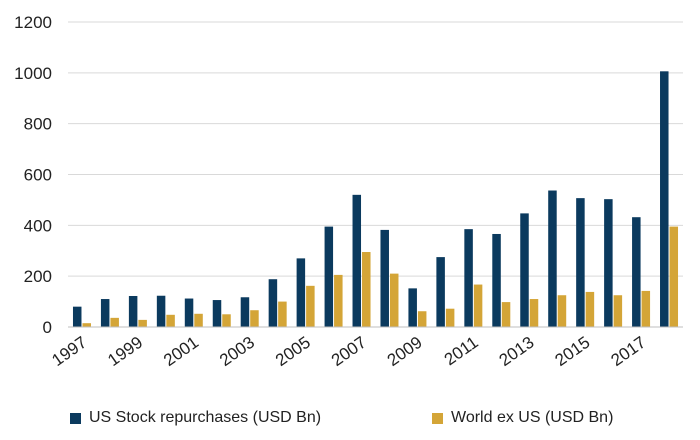 This screenshot has height=440, width=700. What do you see at coordinates (133, 311) in the screenshot?
I see `bar-us-1999` at bounding box center [133, 311].